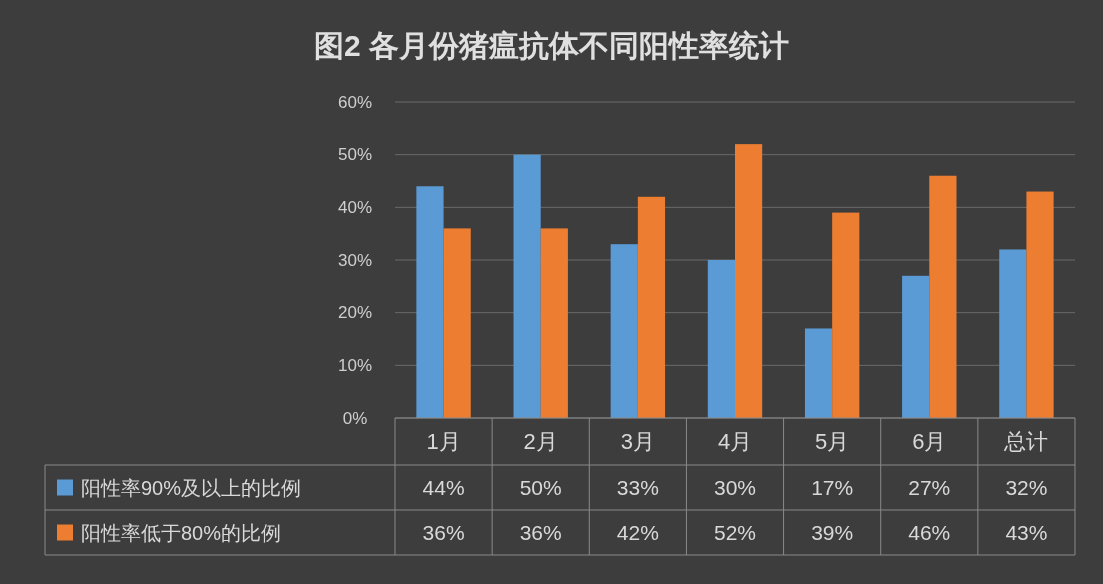  What do you see at coordinates (540, 487) in the screenshot?
I see `data-label: 50%` at bounding box center [540, 487].